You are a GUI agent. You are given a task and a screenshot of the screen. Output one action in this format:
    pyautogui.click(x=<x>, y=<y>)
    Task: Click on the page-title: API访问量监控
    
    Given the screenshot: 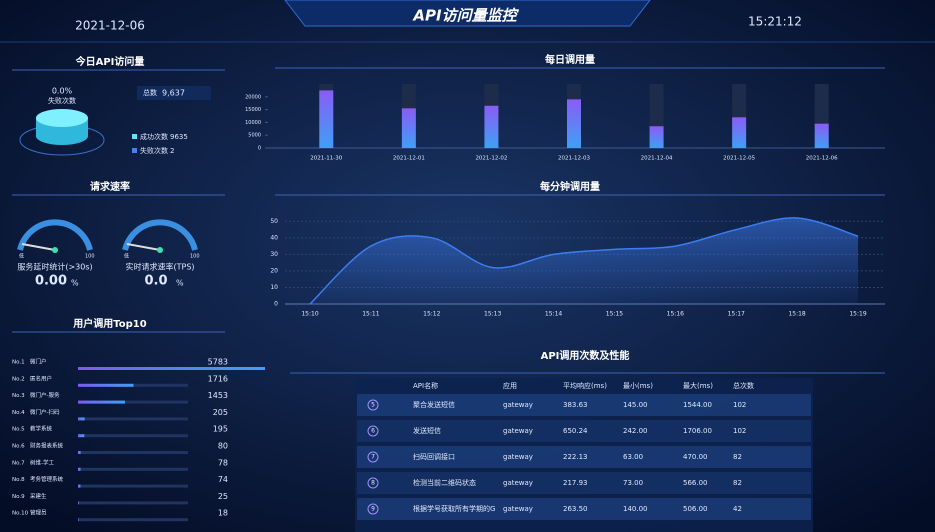 What is the action you would take?
    pyautogui.click(x=465, y=16)
    